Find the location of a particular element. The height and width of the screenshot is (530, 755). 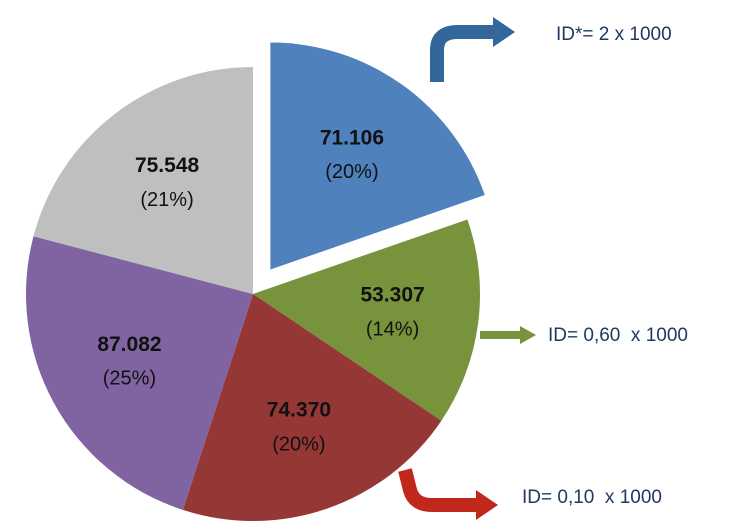

annotation: ID*= 2 x 1000 is located at coordinates (614, 34).